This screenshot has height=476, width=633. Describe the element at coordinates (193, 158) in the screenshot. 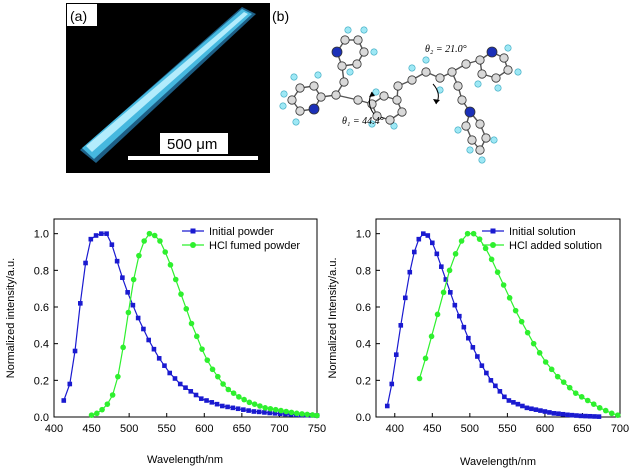

I see `scale-bar` at that location.